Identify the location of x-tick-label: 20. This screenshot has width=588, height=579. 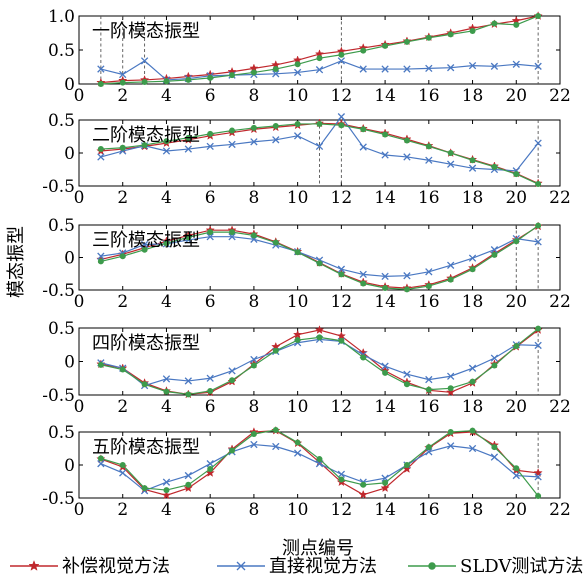
(516, 302).